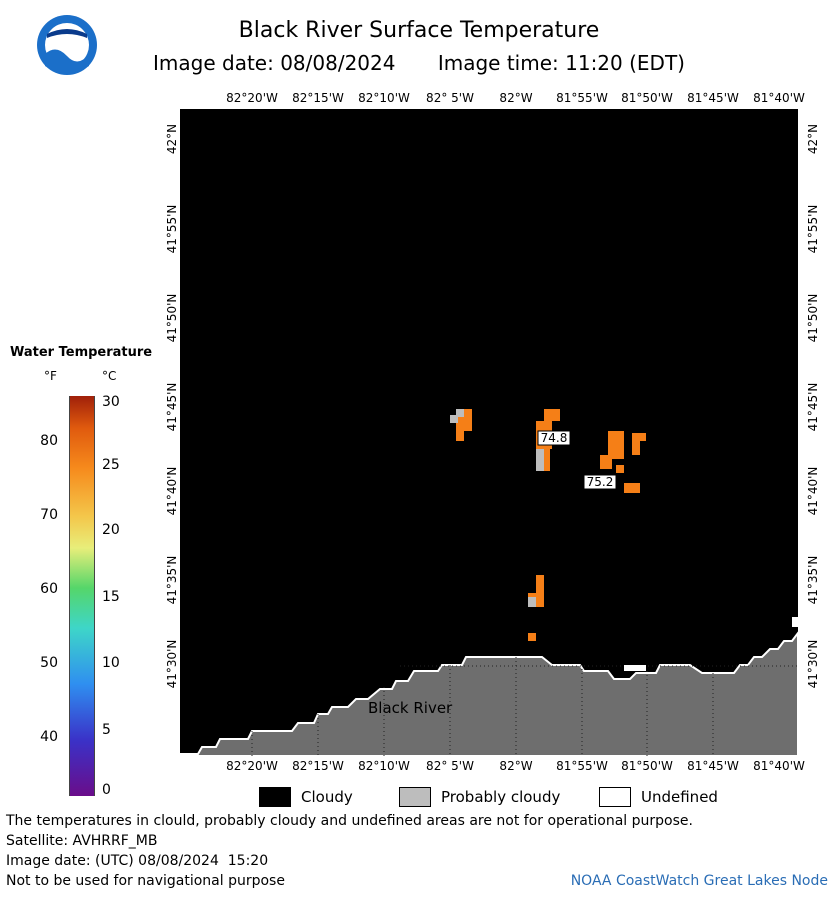 This screenshot has width=838, height=897. I want to click on tick-label: 25, so click(111, 465).